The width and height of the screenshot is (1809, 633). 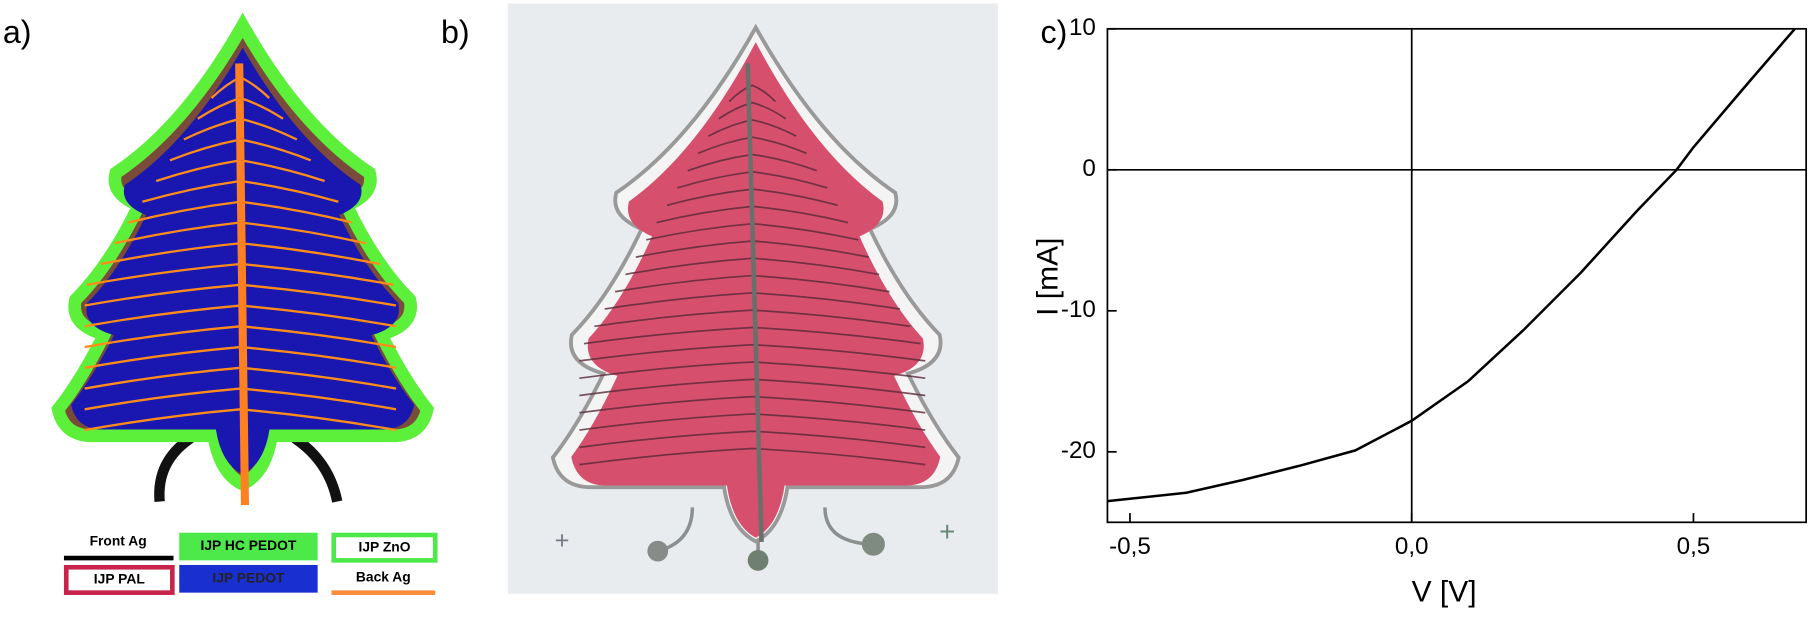 I want to click on legend-label: Back Ag, so click(x=383, y=576).